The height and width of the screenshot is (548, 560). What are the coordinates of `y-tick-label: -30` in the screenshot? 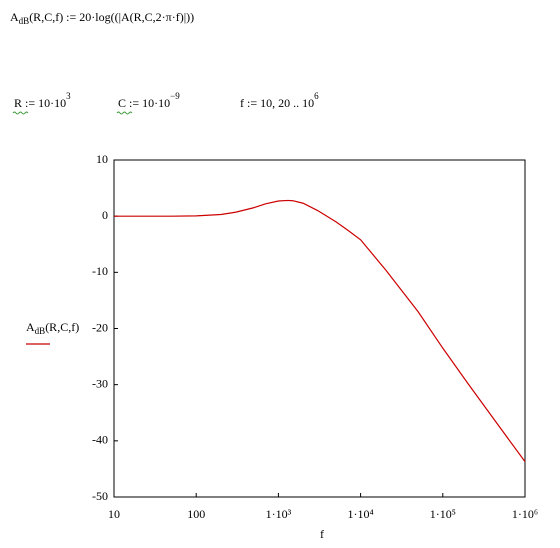 It's located at (100, 383).